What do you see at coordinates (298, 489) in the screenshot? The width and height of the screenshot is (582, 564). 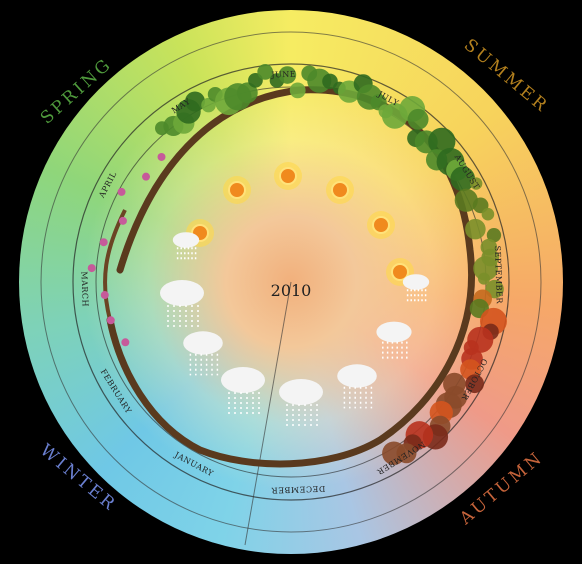 I see `month-label: DECEMBER` at bounding box center [298, 489].